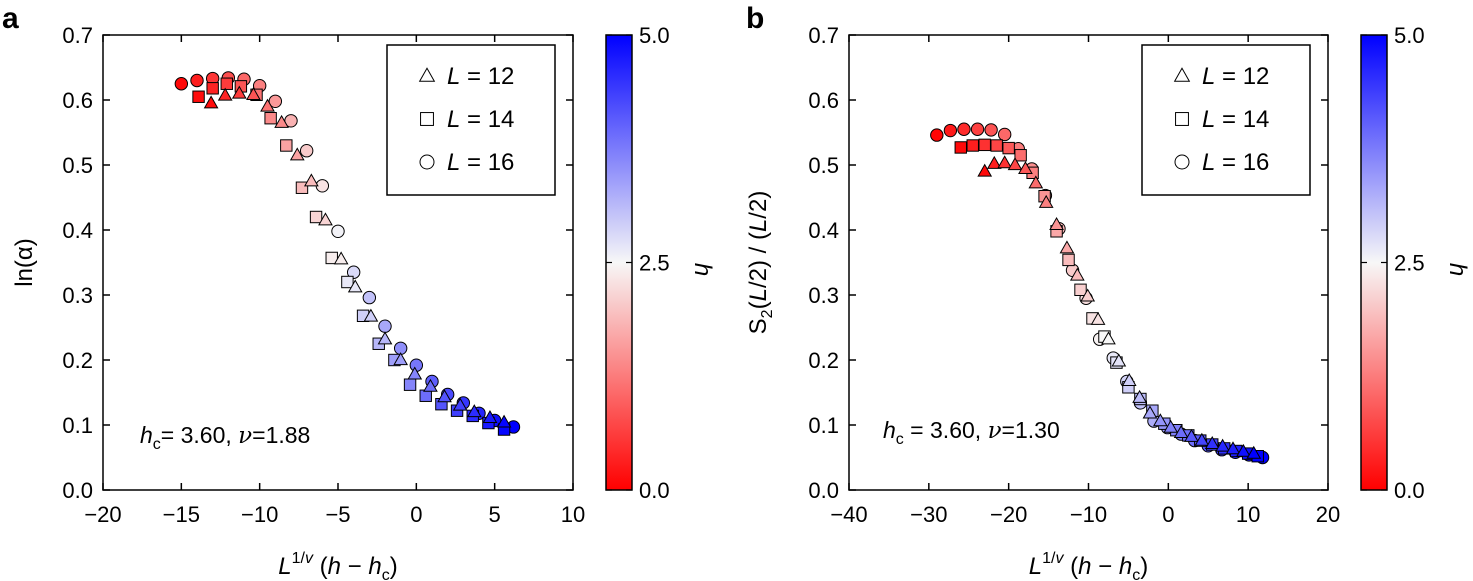 This screenshot has height=581, width=1473. Describe the element at coordinates (1144, 566) in the screenshot. I see `x-title-close: )` at that location.